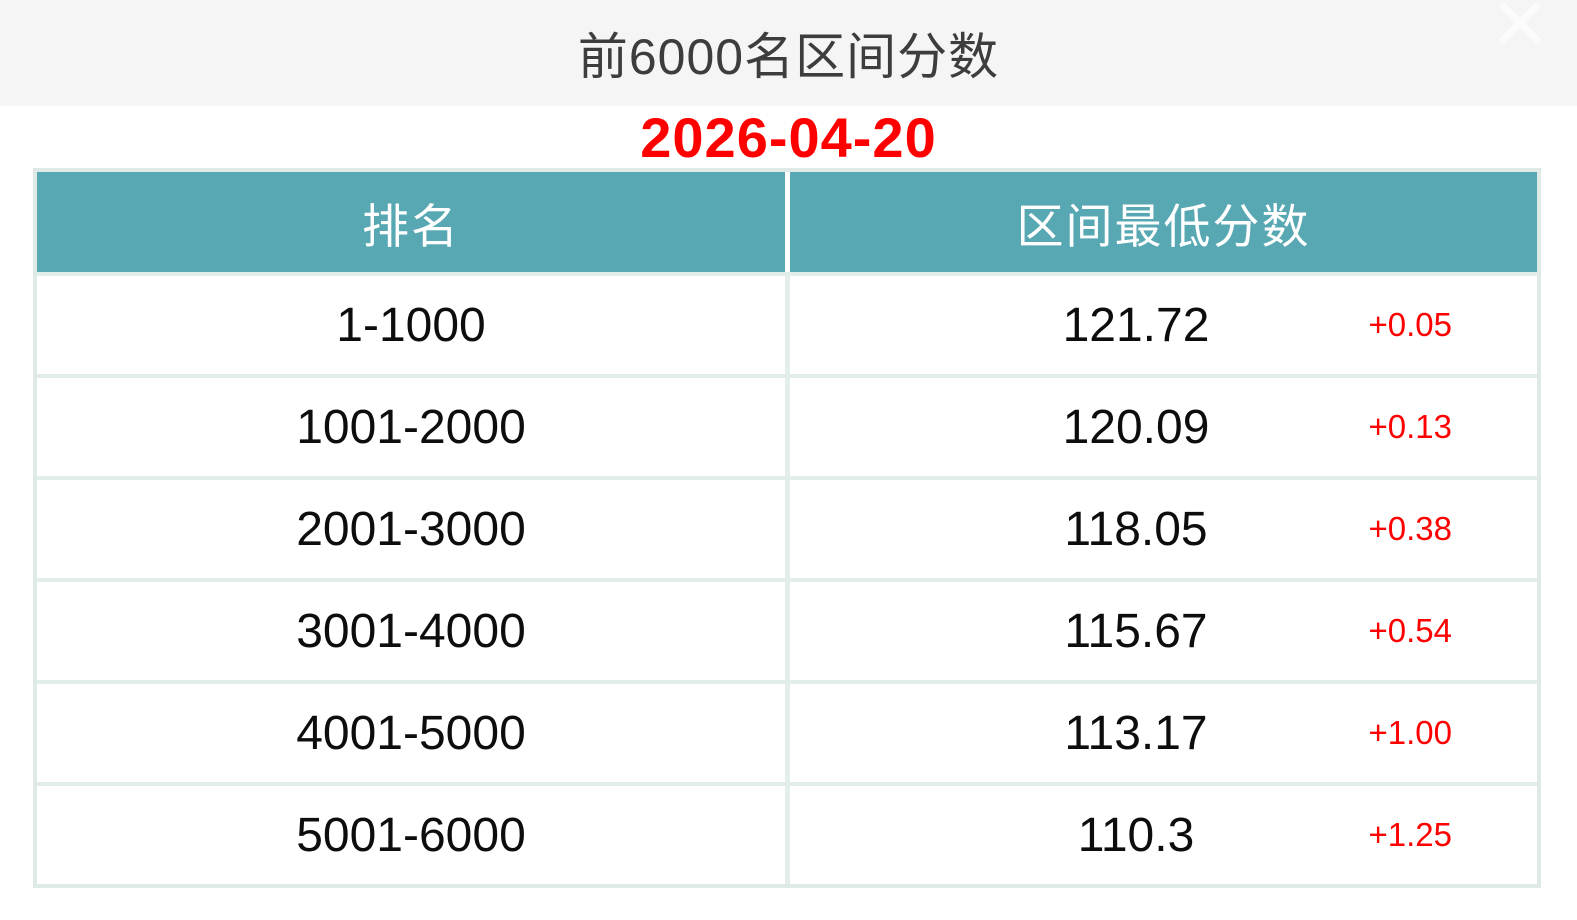 This screenshot has width=1577, height=920. I want to click on score-value: 113.17, so click(1136, 733).